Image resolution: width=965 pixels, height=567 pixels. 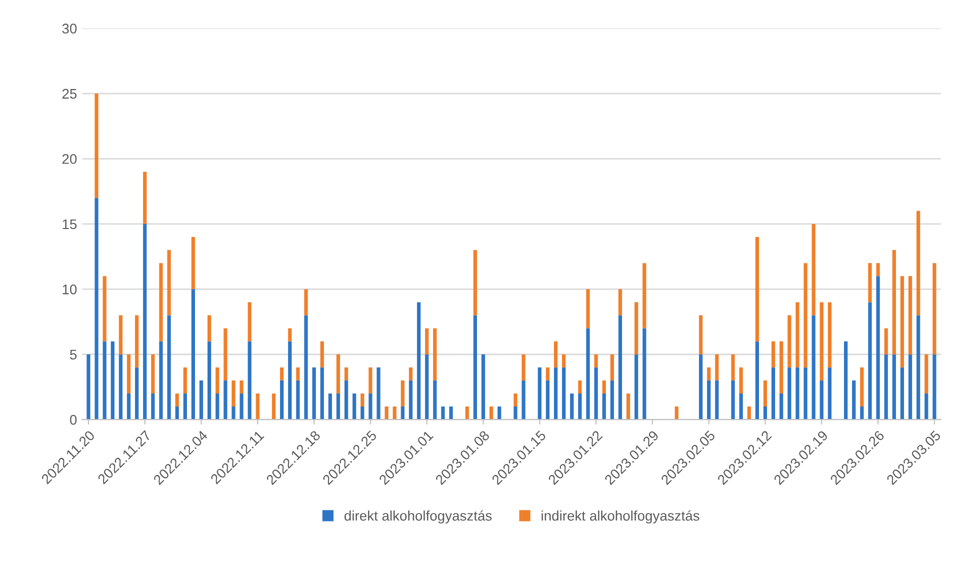 I want to click on y-tick-label: 15, so click(x=69, y=224).